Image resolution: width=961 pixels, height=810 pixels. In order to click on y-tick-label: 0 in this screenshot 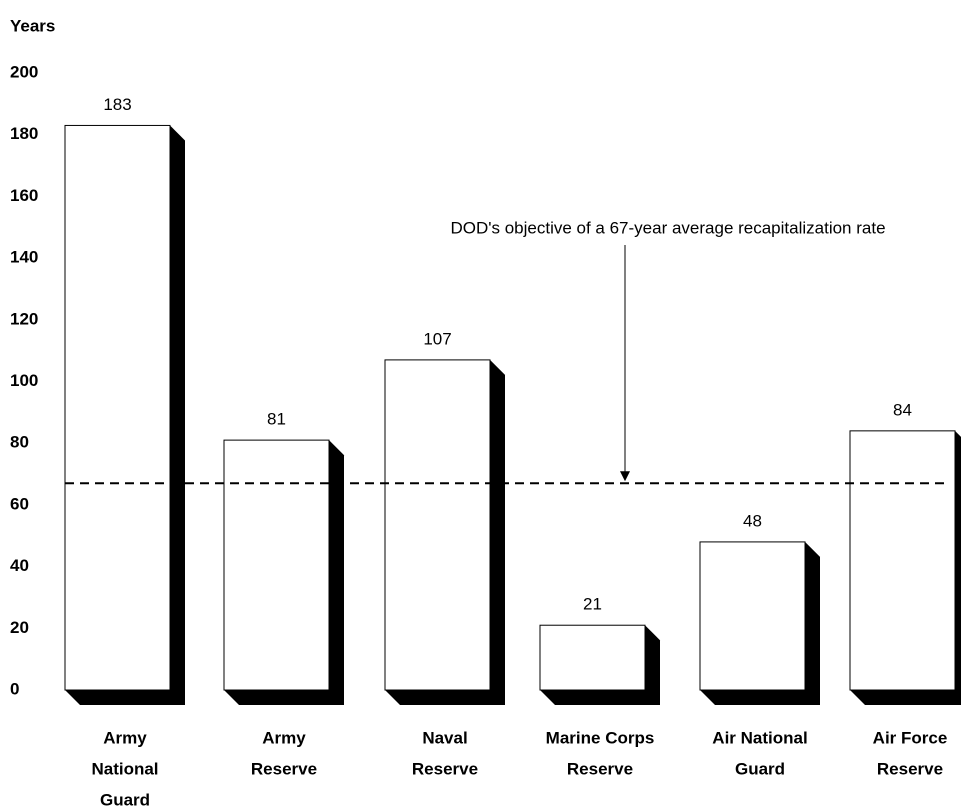, I will do `click(14, 688)`.